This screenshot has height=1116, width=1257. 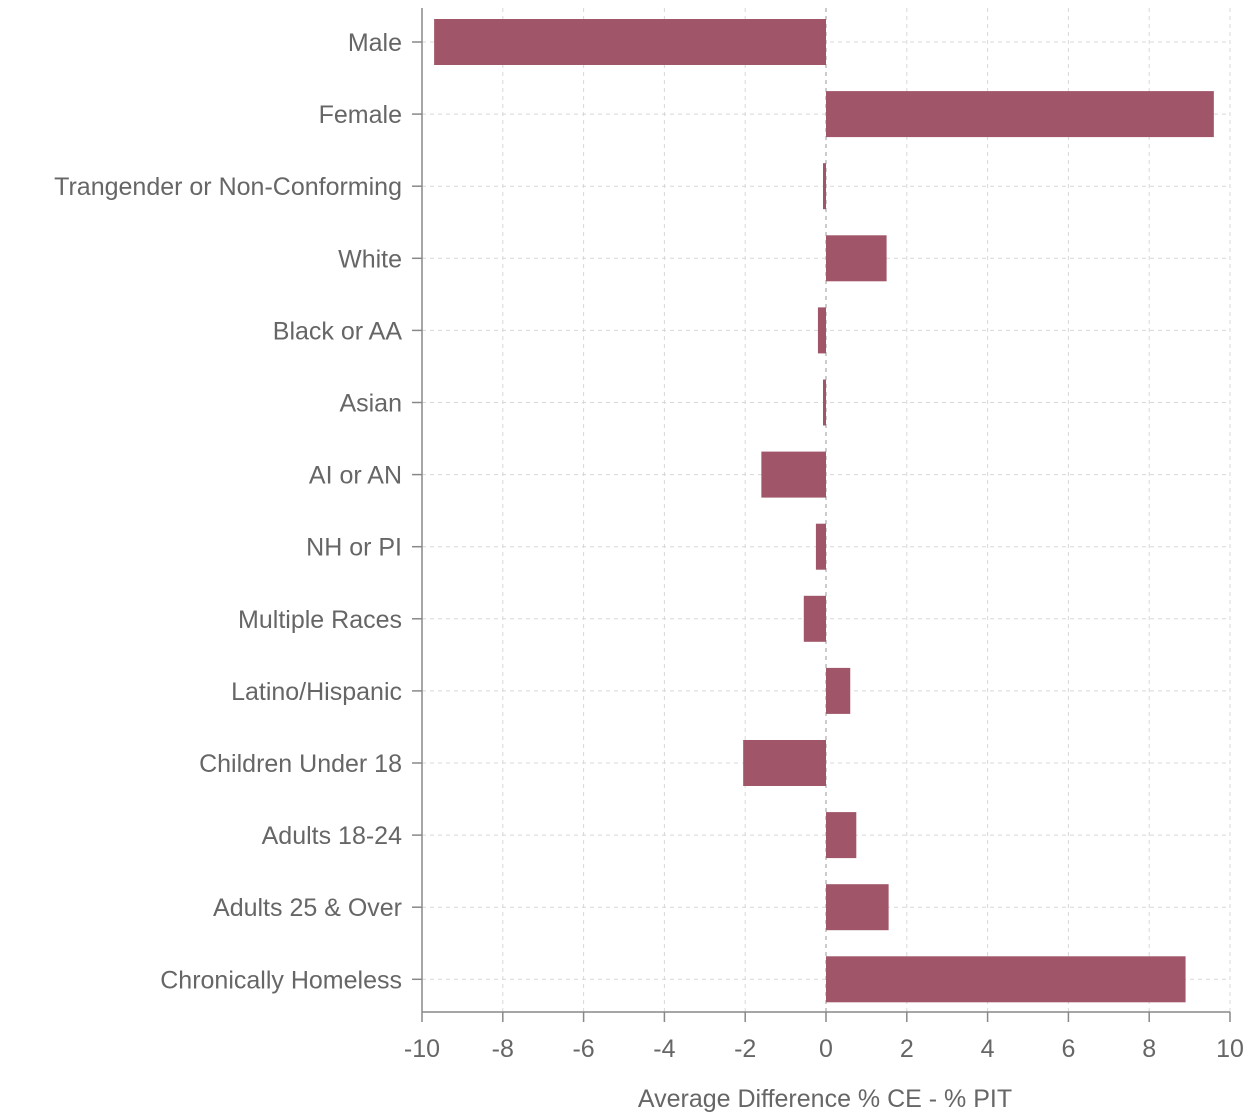 I want to click on category-label: Adults 25 & Over, so click(x=307, y=908).